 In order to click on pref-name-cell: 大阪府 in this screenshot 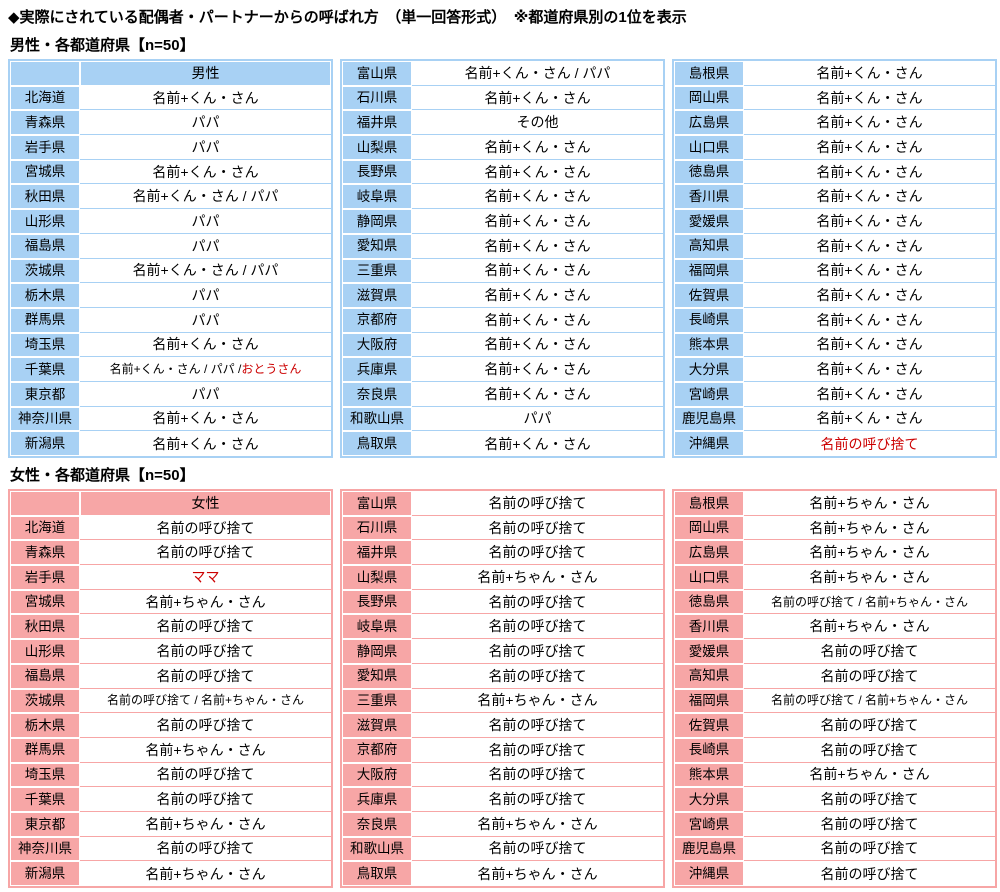, I will do `click(377, 345)`.